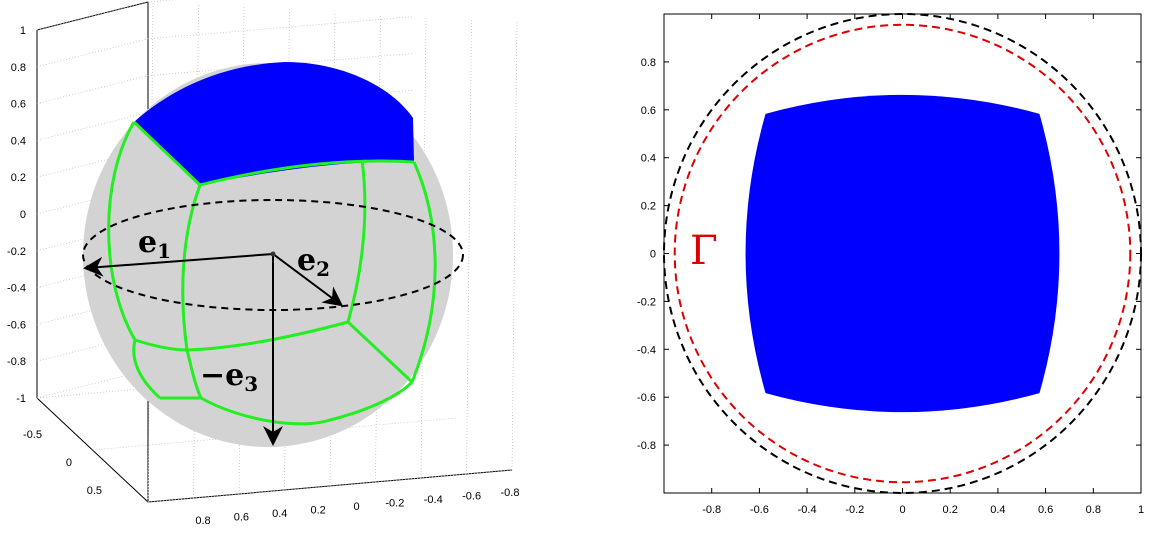 The image size is (1158, 534). What do you see at coordinates (18, 68) in the screenshot?
I see `z-tick-label: 0.8` at bounding box center [18, 68].